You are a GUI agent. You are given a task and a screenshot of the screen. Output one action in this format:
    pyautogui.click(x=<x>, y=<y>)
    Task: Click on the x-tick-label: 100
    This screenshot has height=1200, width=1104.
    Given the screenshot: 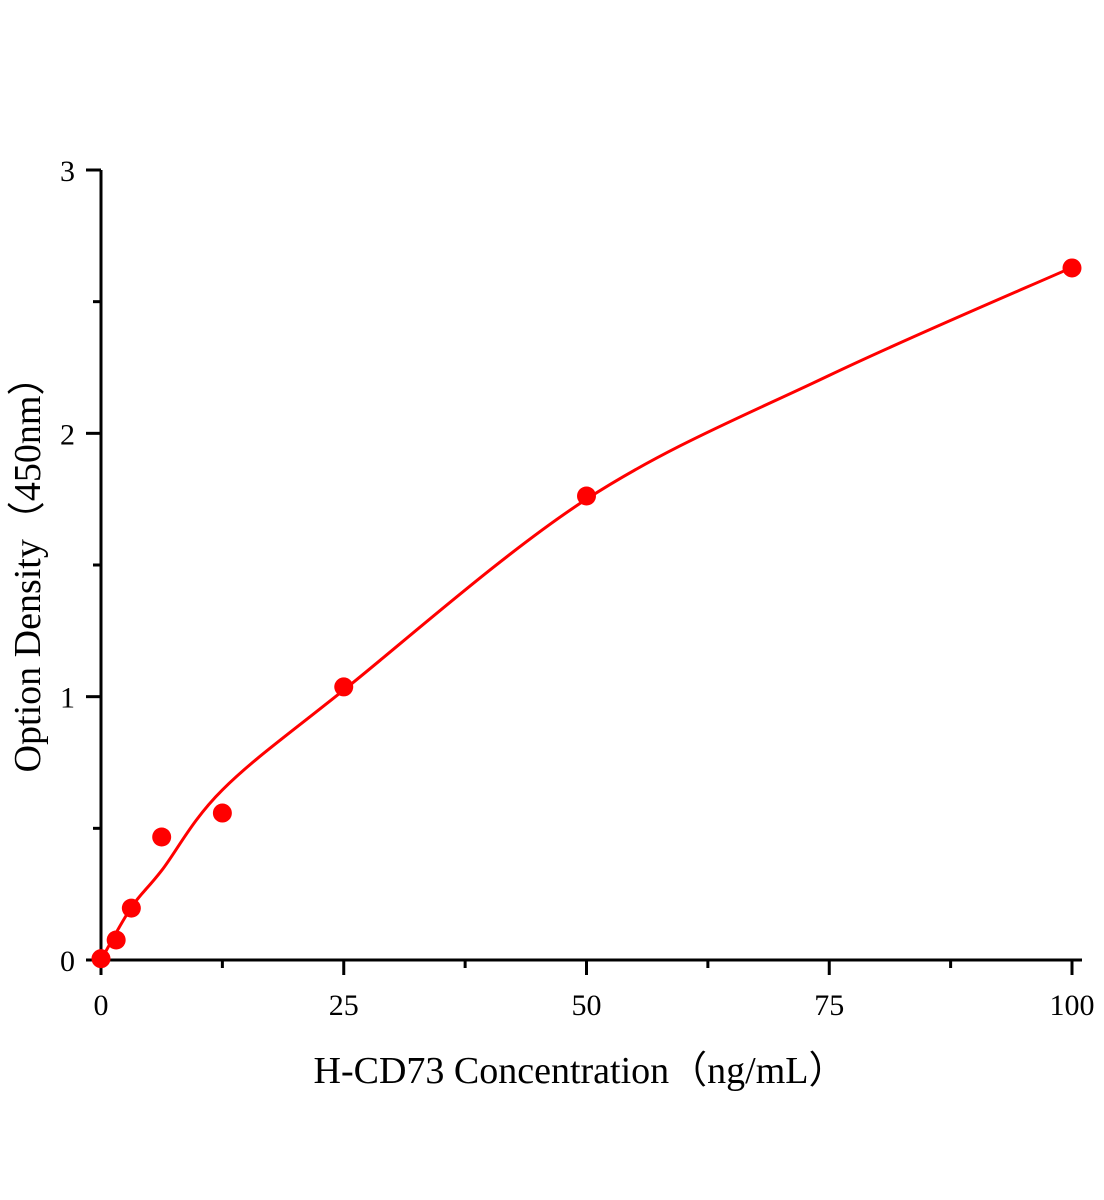 What is the action you would take?
    pyautogui.click(x=1072, y=1005)
    